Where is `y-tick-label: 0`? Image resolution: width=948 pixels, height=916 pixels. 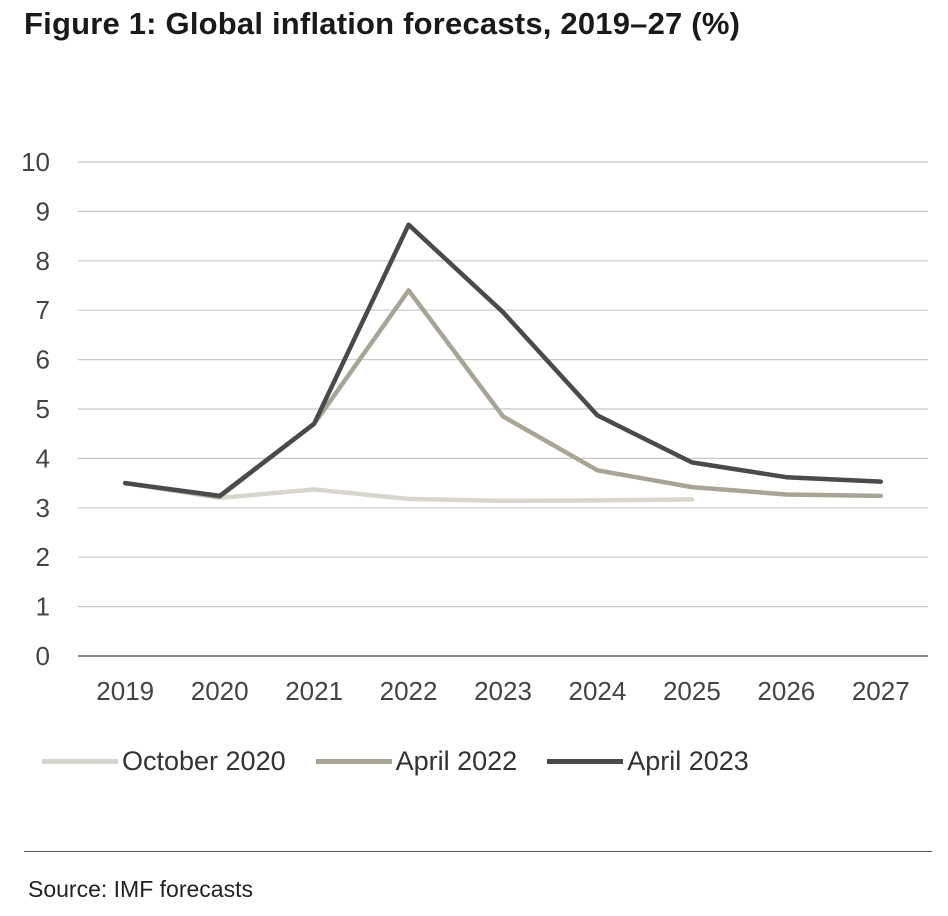
y-tick-label: 0 is located at coordinates (43, 656).